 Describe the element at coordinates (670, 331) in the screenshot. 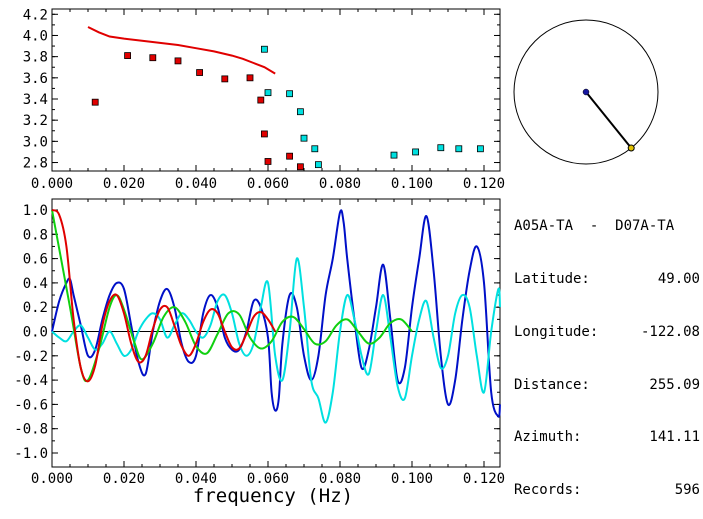

I see `info-value: -122.08` at that location.